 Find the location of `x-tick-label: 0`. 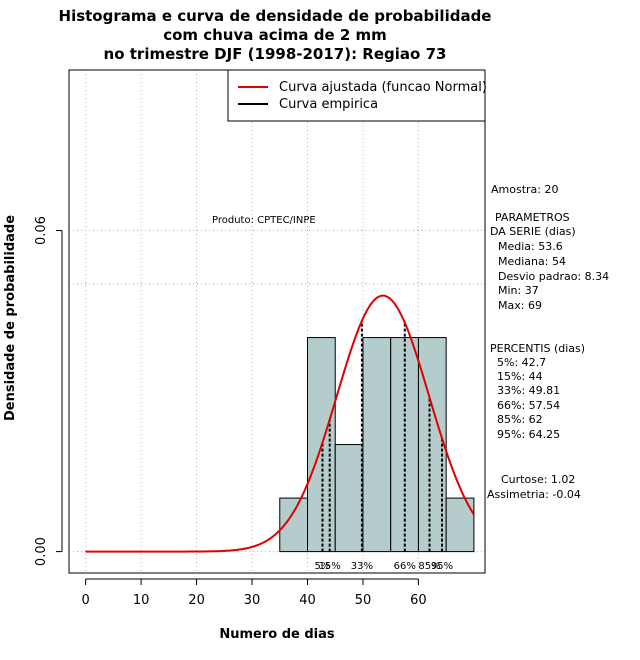

x-tick-label: 0 is located at coordinates (85, 600).